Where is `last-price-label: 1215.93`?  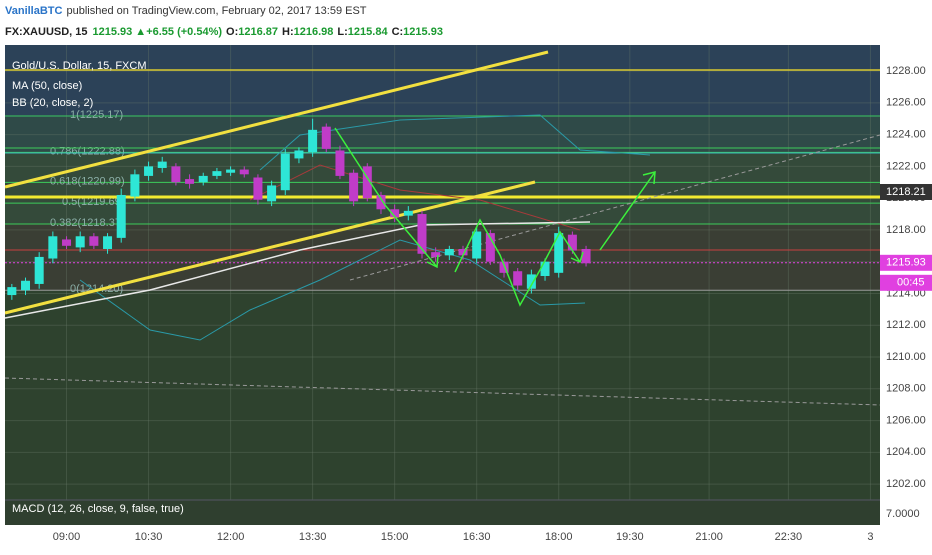 last-price-label: 1215.93 is located at coordinates (906, 263).